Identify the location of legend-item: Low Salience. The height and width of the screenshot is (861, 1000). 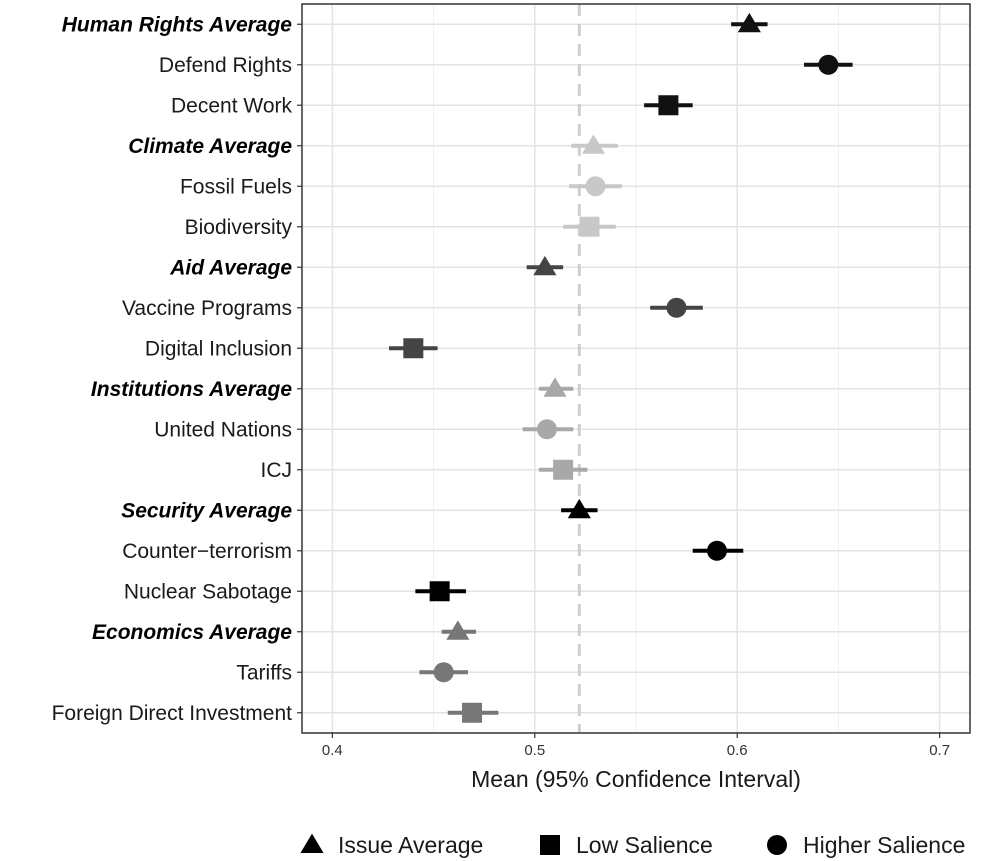
(626, 845).